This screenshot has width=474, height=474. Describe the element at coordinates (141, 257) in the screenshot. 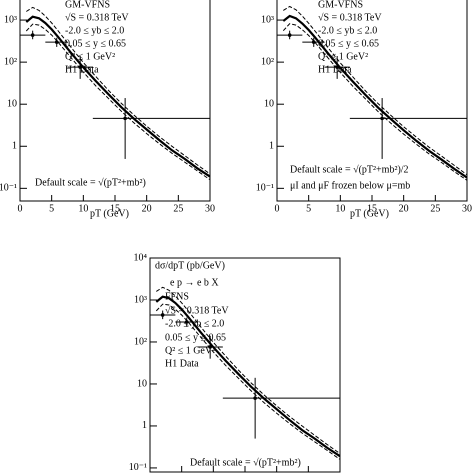

I see `y-tick-label: 10⁴` at that location.